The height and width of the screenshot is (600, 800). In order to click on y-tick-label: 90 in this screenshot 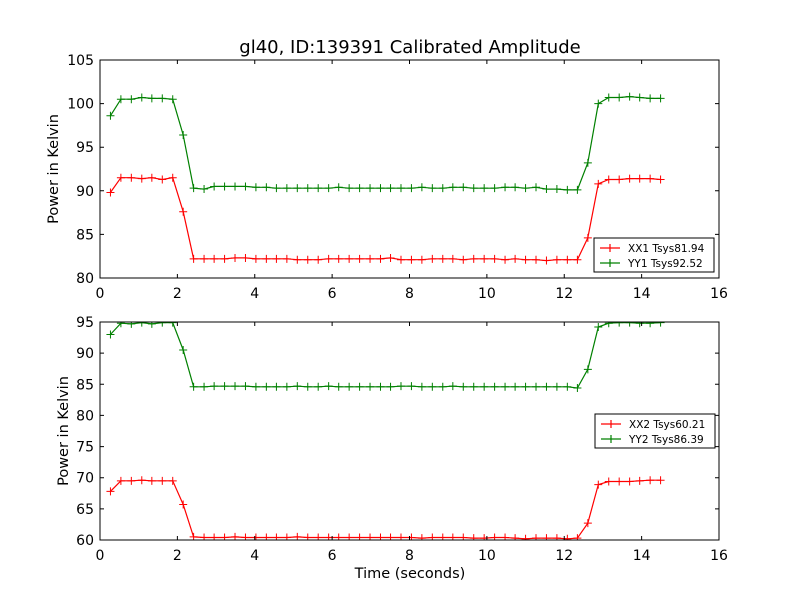, I will do `click(85, 354)`.